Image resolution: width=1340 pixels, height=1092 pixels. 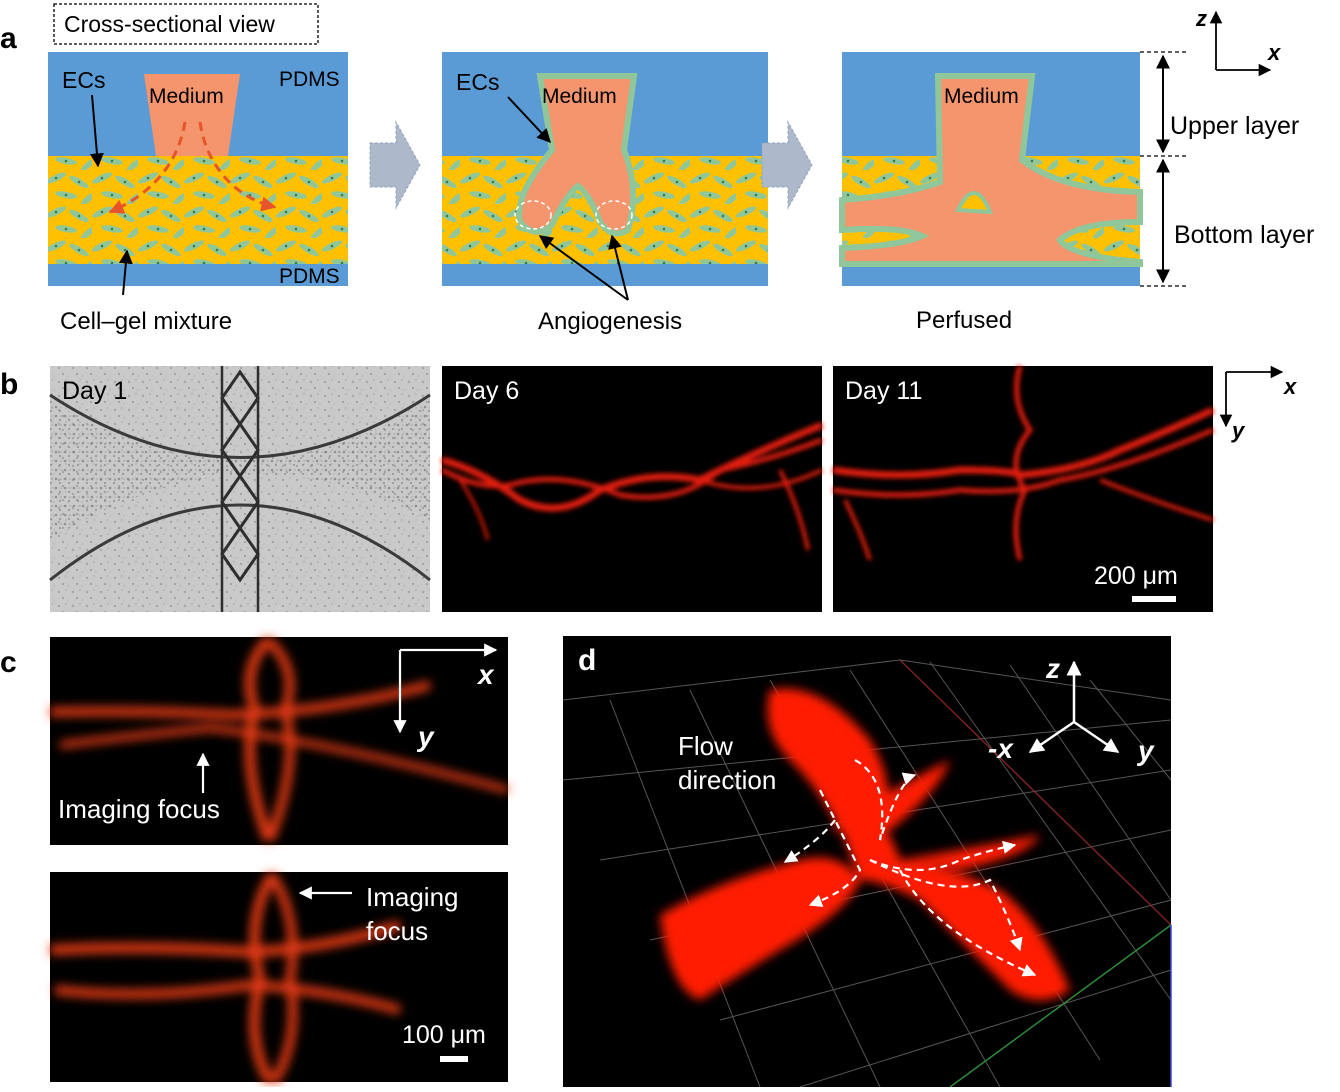 I want to click on medium-label-3: Medium, so click(x=981, y=96).